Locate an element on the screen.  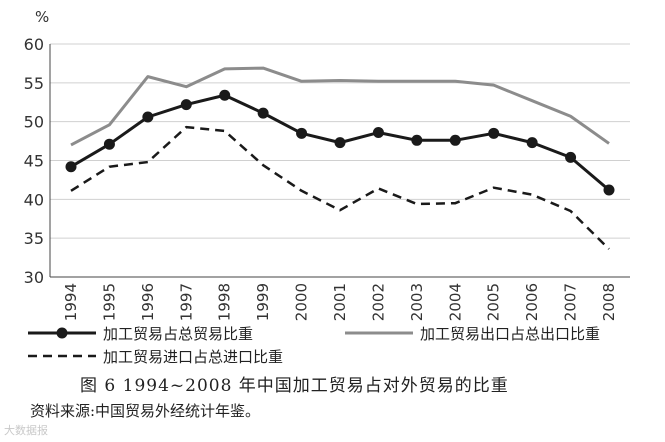
x-tick-label: 2004 is located at coordinates (455, 302).